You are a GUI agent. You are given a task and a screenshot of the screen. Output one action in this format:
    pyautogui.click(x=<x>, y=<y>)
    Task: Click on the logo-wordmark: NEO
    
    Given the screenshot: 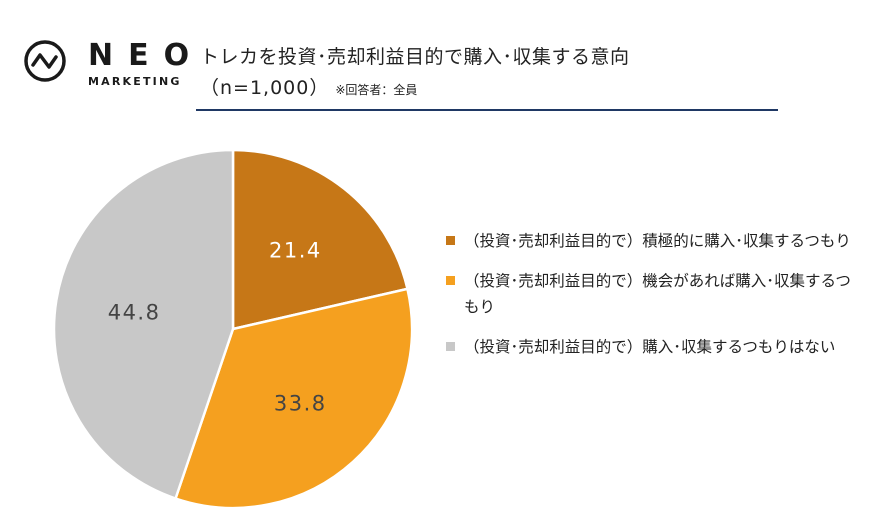 What is the action you would take?
    pyautogui.click(x=146, y=55)
    